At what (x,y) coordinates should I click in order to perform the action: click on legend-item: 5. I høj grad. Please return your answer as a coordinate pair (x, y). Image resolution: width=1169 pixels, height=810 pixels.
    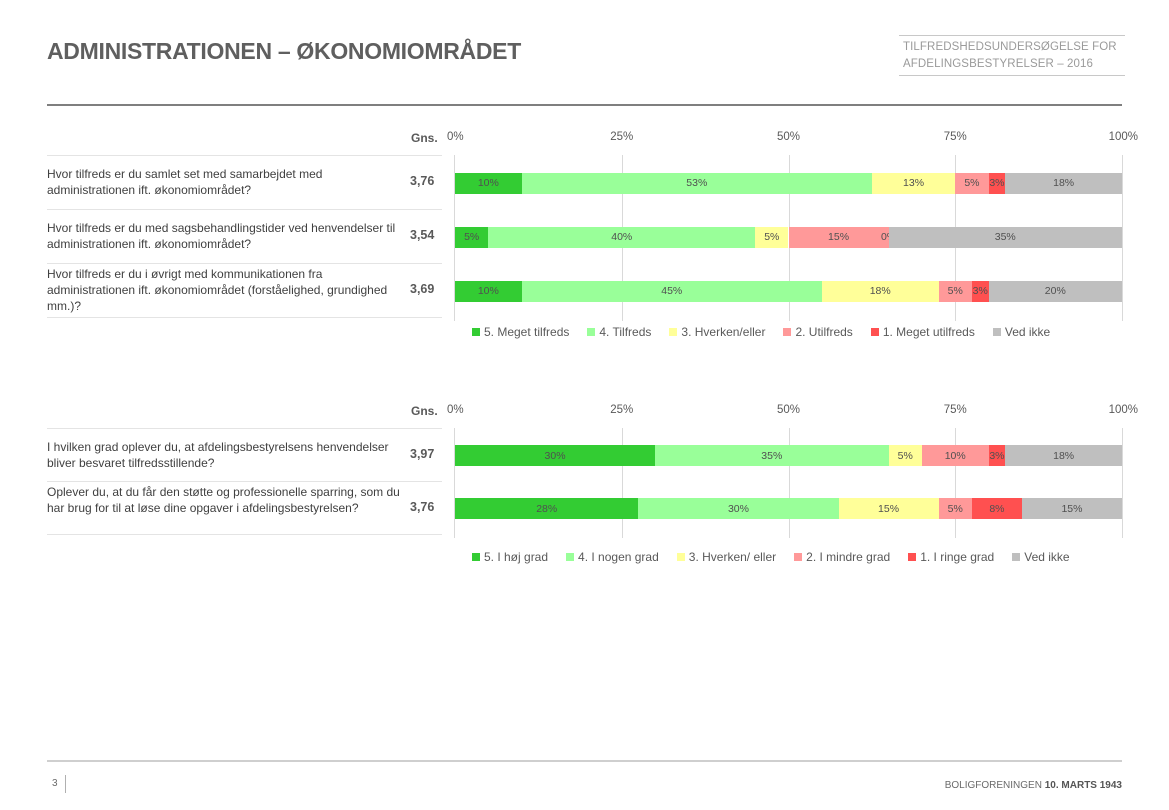
    Looking at the image, I should click on (510, 557).